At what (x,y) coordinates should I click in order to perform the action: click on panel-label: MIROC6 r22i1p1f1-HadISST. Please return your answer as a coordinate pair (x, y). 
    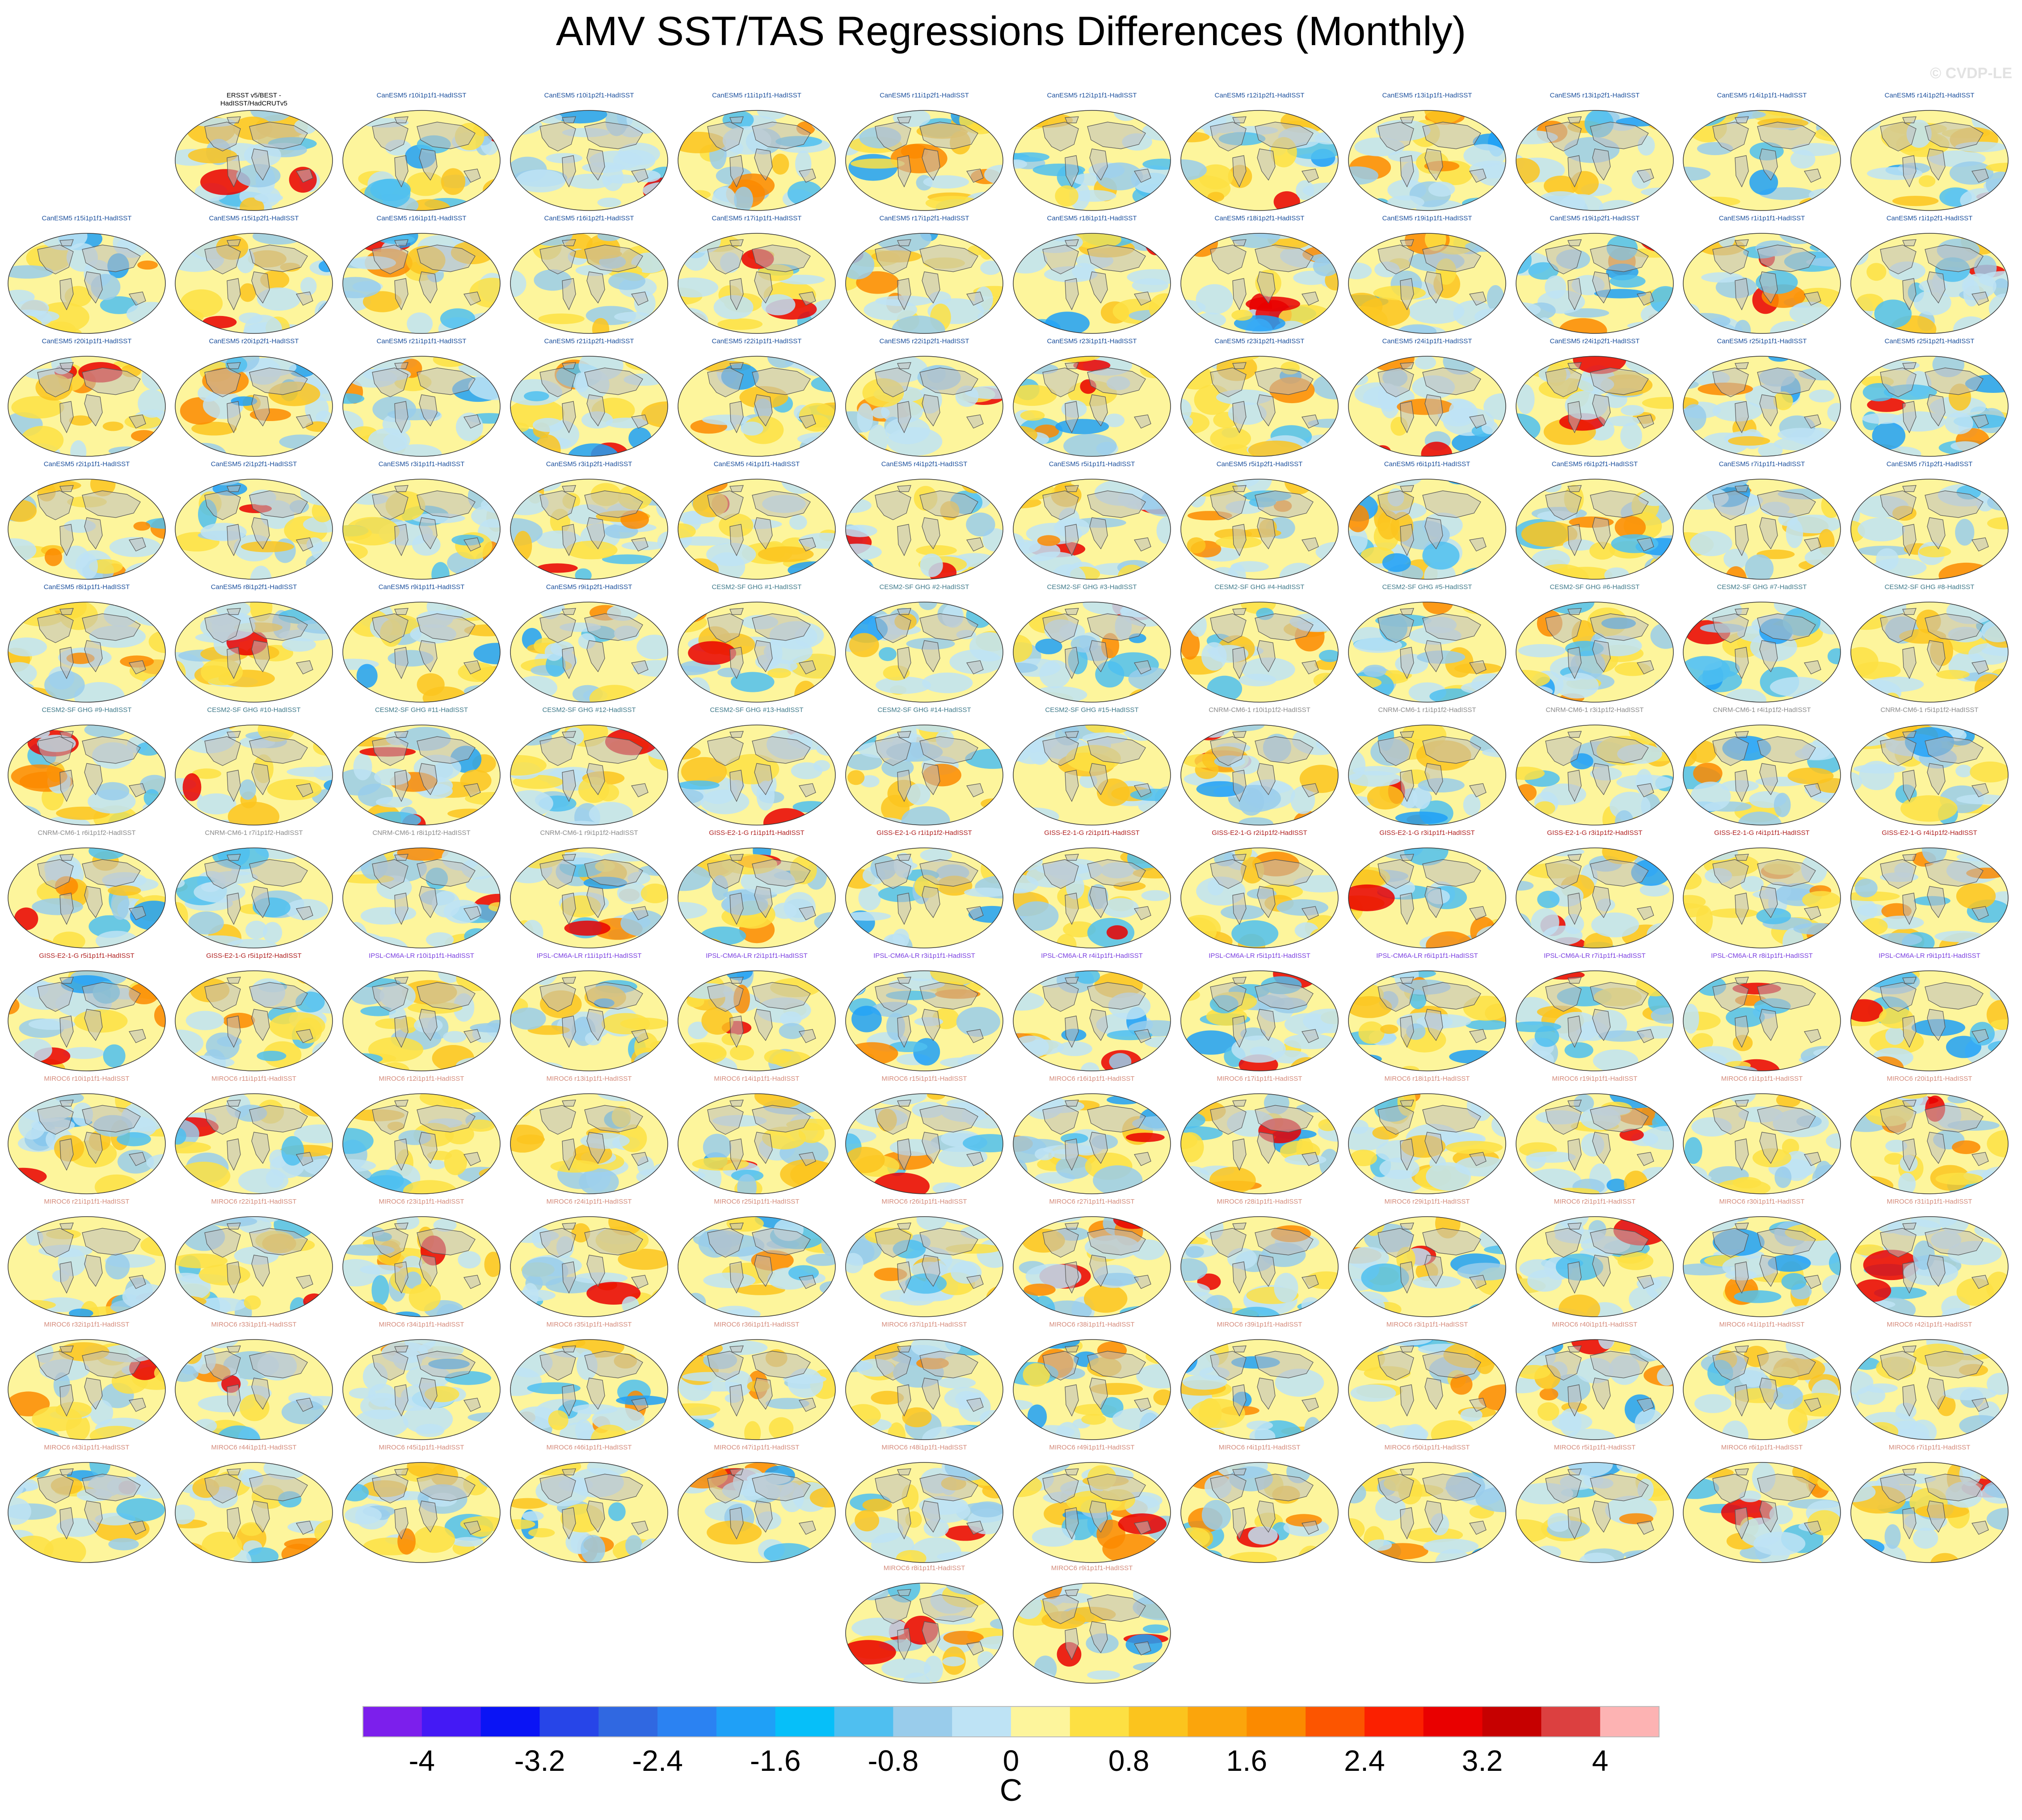
    Looking at the image, I should click on (254, 1201).